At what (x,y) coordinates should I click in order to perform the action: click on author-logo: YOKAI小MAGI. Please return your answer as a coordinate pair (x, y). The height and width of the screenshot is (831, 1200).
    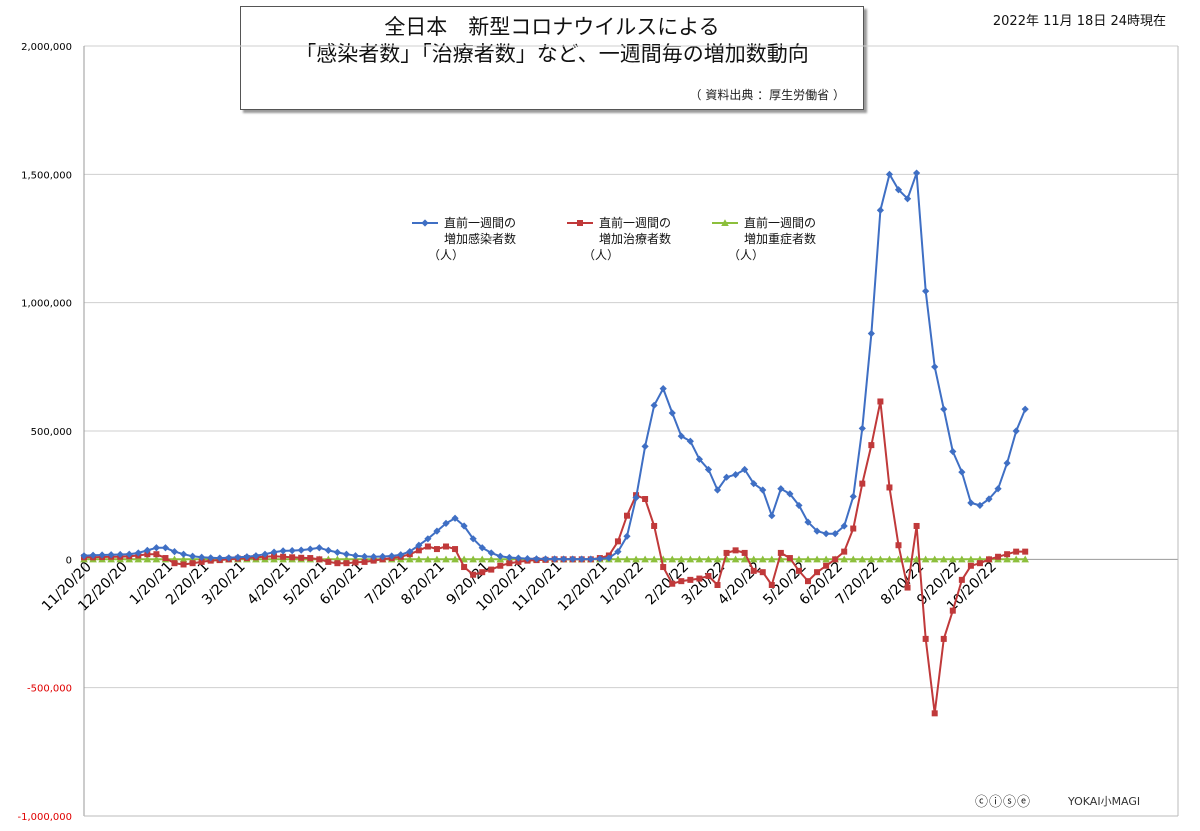
    Looking at the image, I should click on (1104, 801).